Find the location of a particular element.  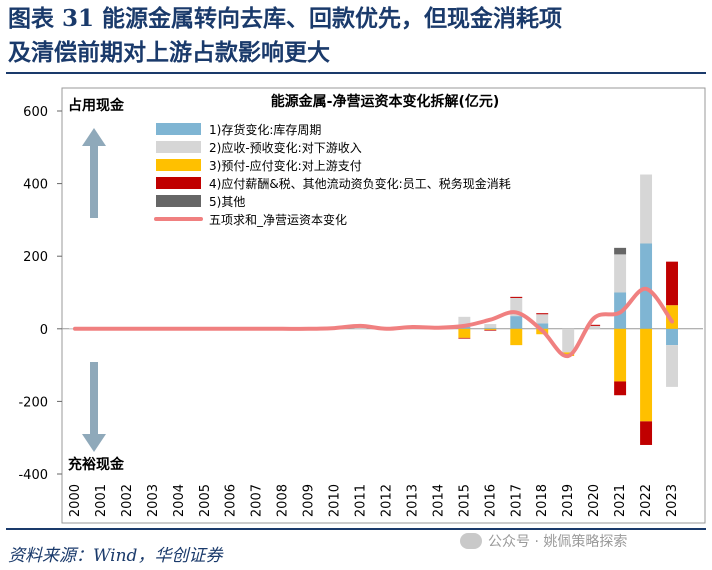

bar-segment-s1-2016 is located at coordinates (490, 328).